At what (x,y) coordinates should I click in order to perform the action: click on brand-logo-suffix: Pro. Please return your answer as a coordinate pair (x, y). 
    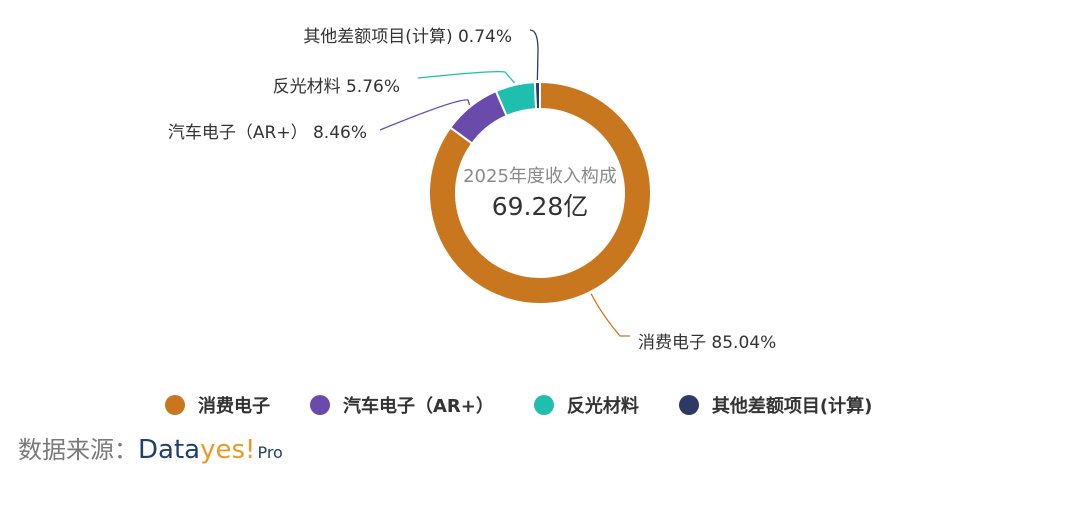
    Looking at the image, I should click on (270, 452).